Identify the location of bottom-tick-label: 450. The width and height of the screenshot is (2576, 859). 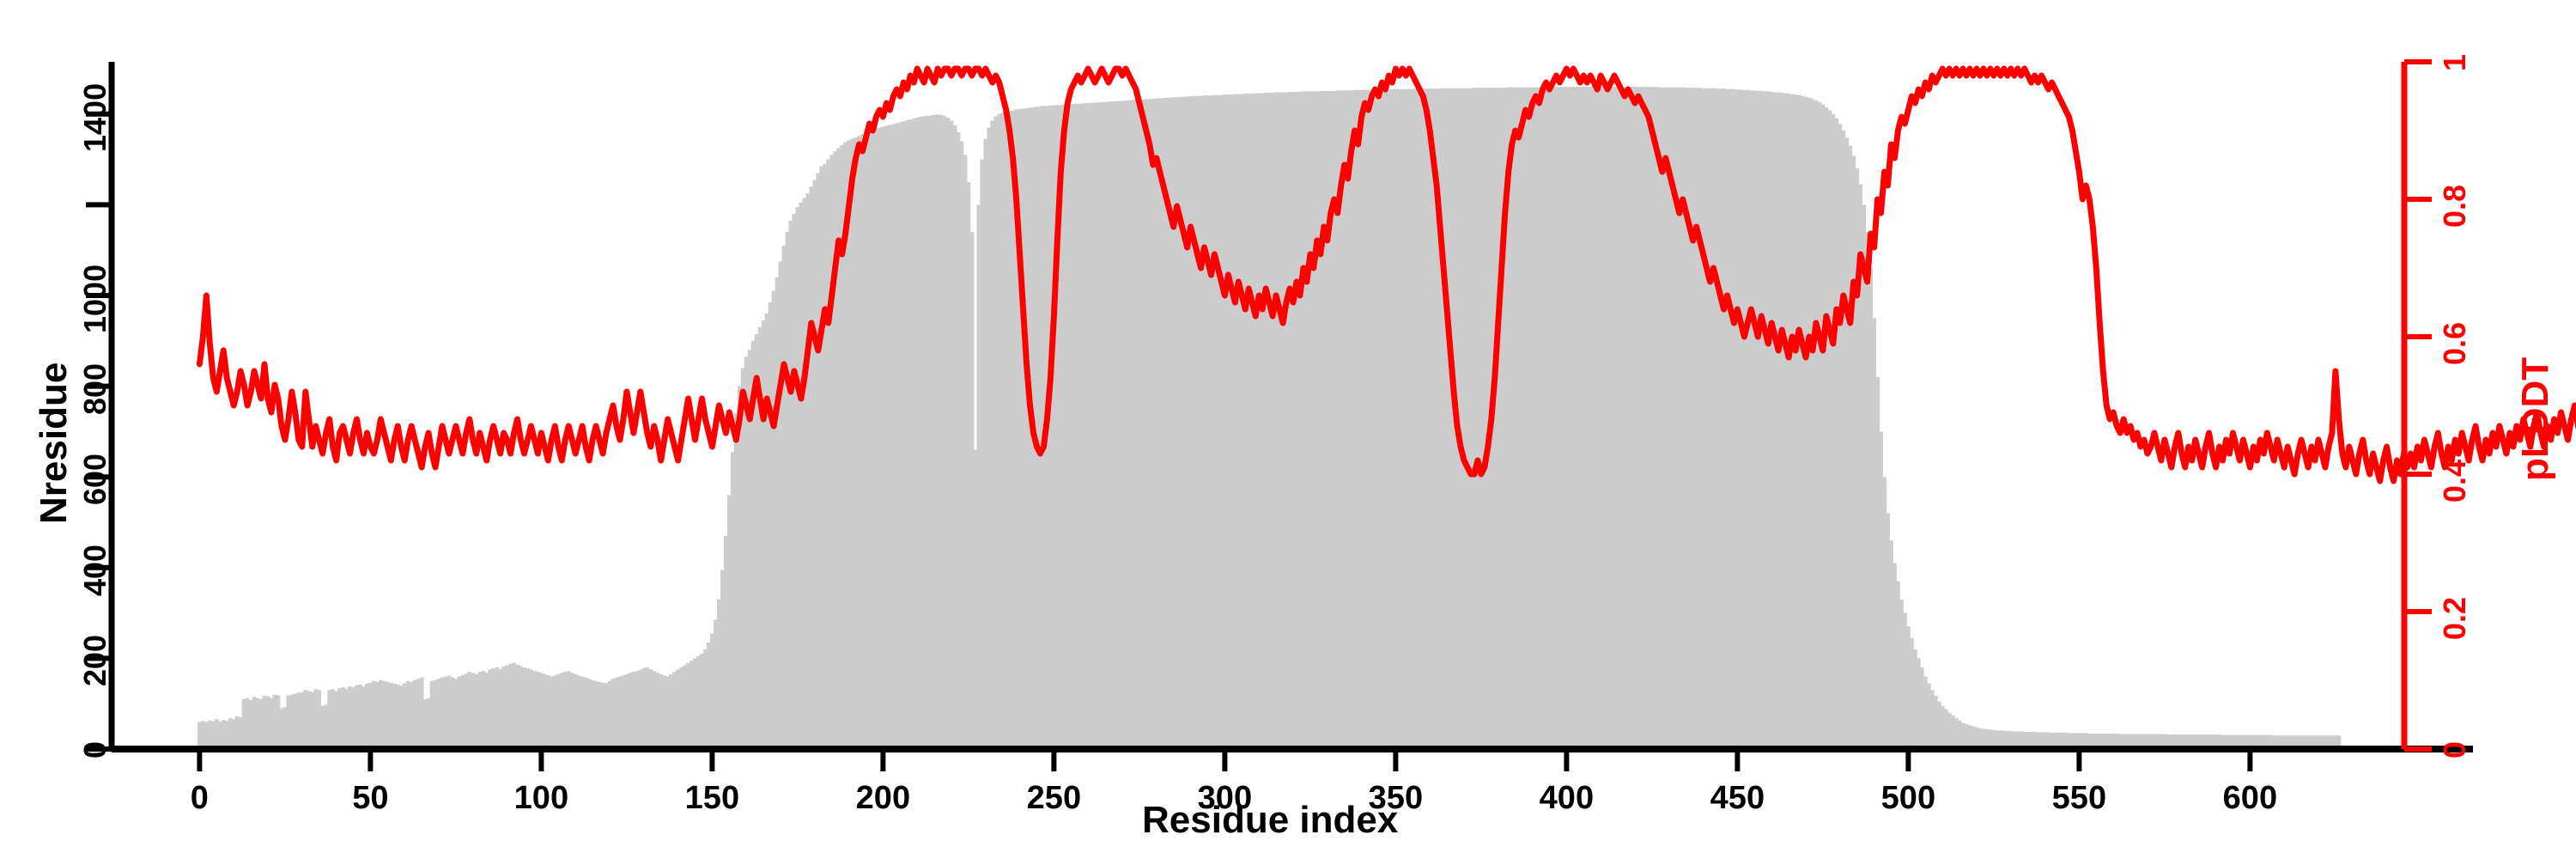
(1737, 798).